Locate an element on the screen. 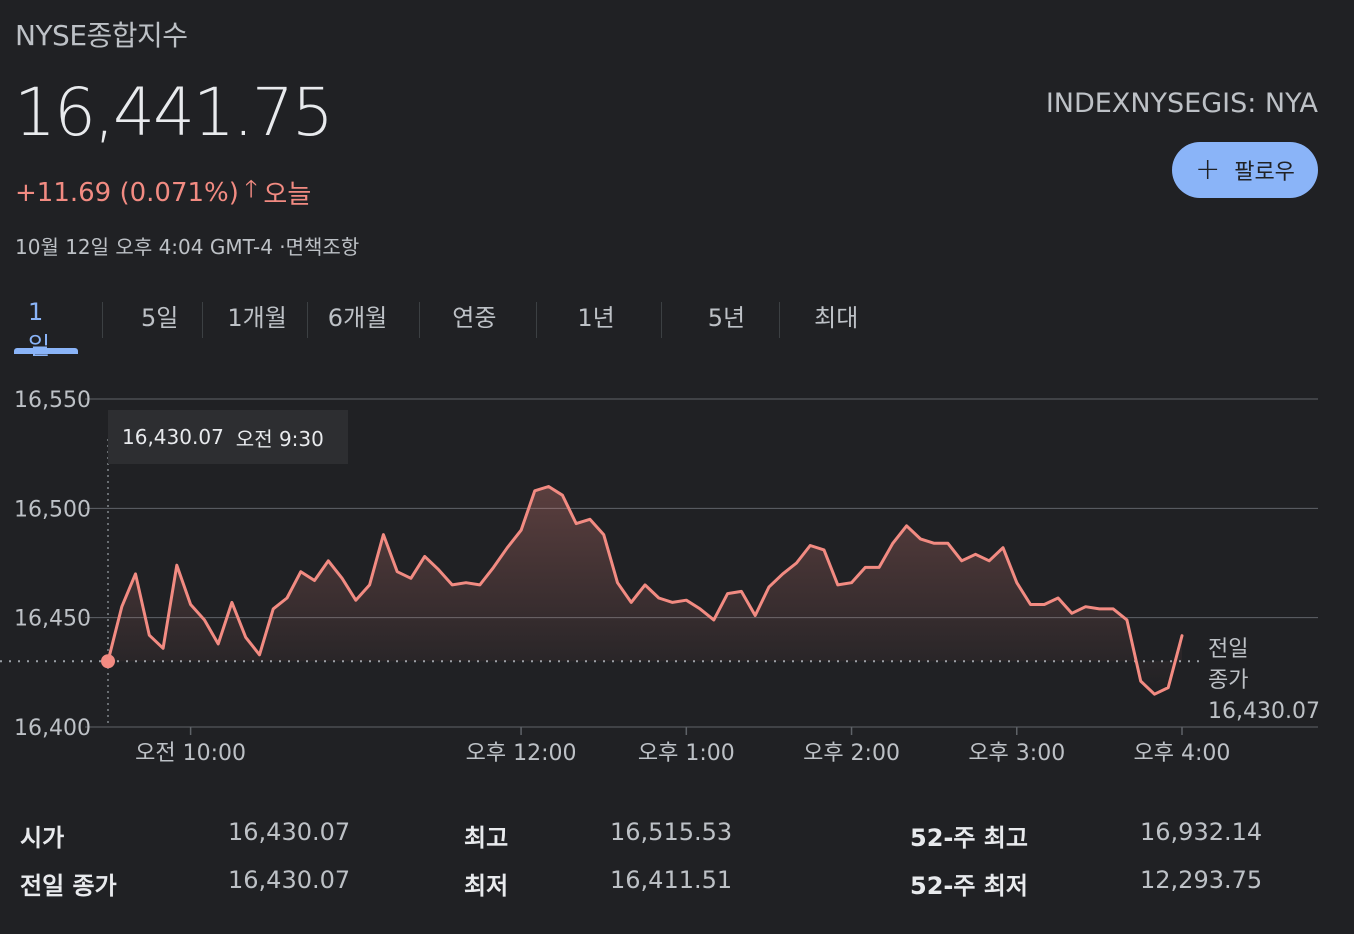 The width and height of the screenshot is (1354, 934). prev-close-line2: 종가 is located at coordinates (1228, 680).